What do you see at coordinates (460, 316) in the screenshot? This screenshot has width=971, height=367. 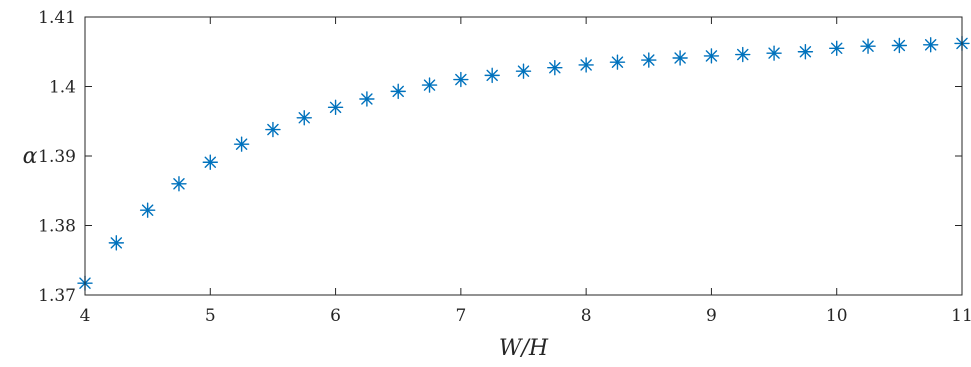 I see `x-tick-label: 7` at bounding box center [460, 316].